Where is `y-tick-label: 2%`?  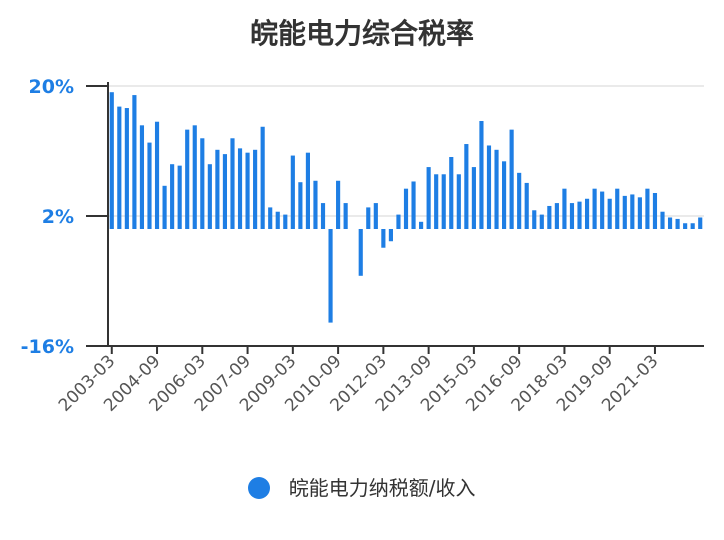 y-tick-label: 2% is located at coordinates (58, 217).